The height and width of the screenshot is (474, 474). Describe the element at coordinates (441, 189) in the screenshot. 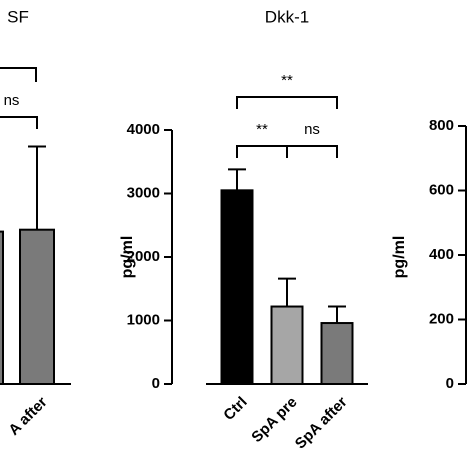

I see `y-tick-label: 600` at that location.